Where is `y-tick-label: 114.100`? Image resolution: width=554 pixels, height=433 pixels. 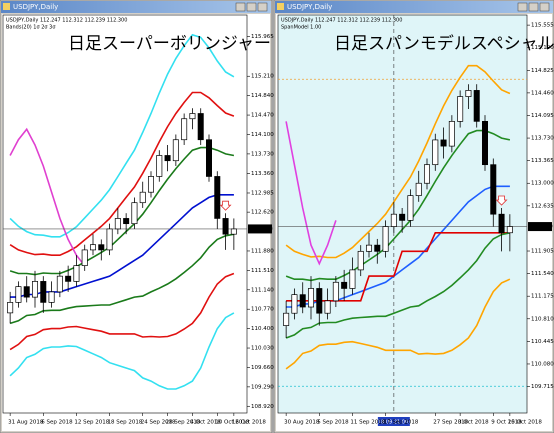 y-tick-label: 114.100 is located at coordinates (262, 135).